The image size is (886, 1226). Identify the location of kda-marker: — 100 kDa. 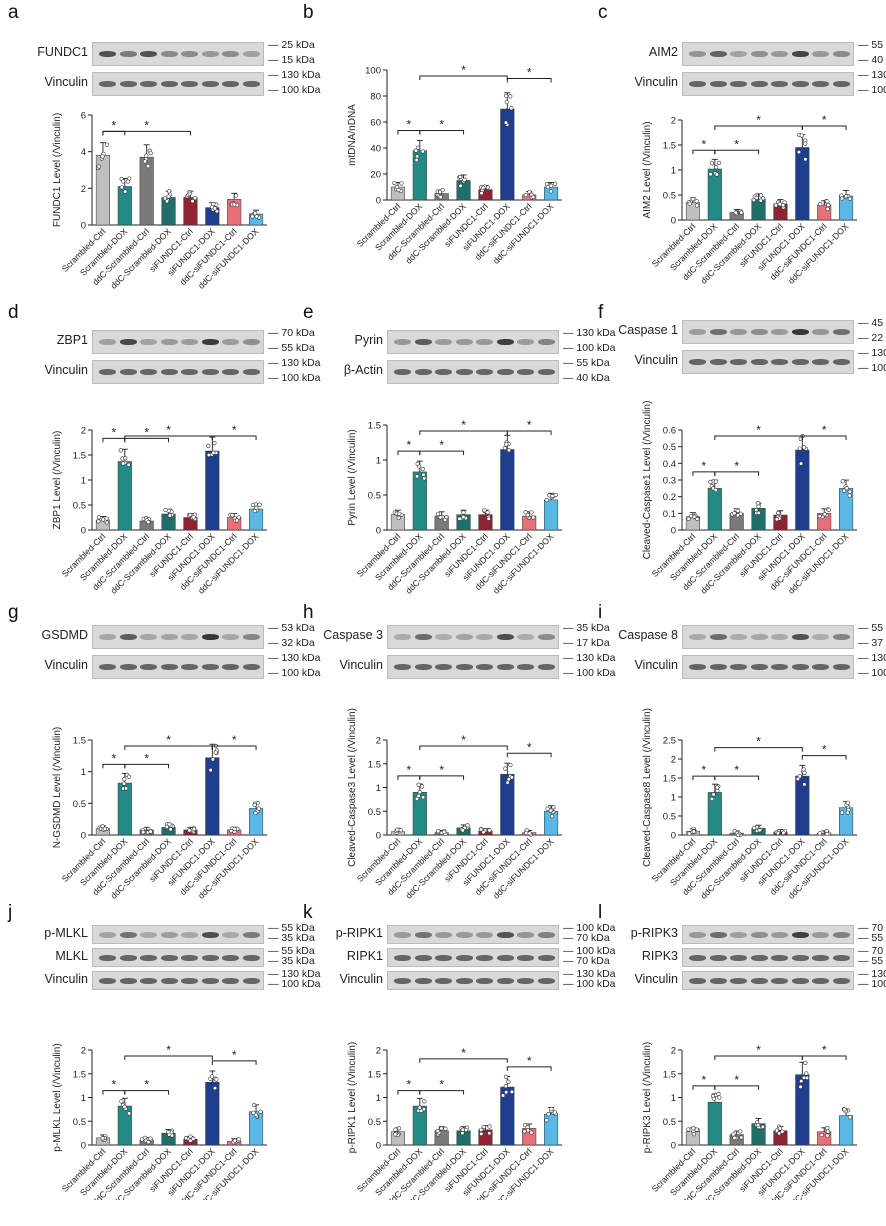
(589, 928).